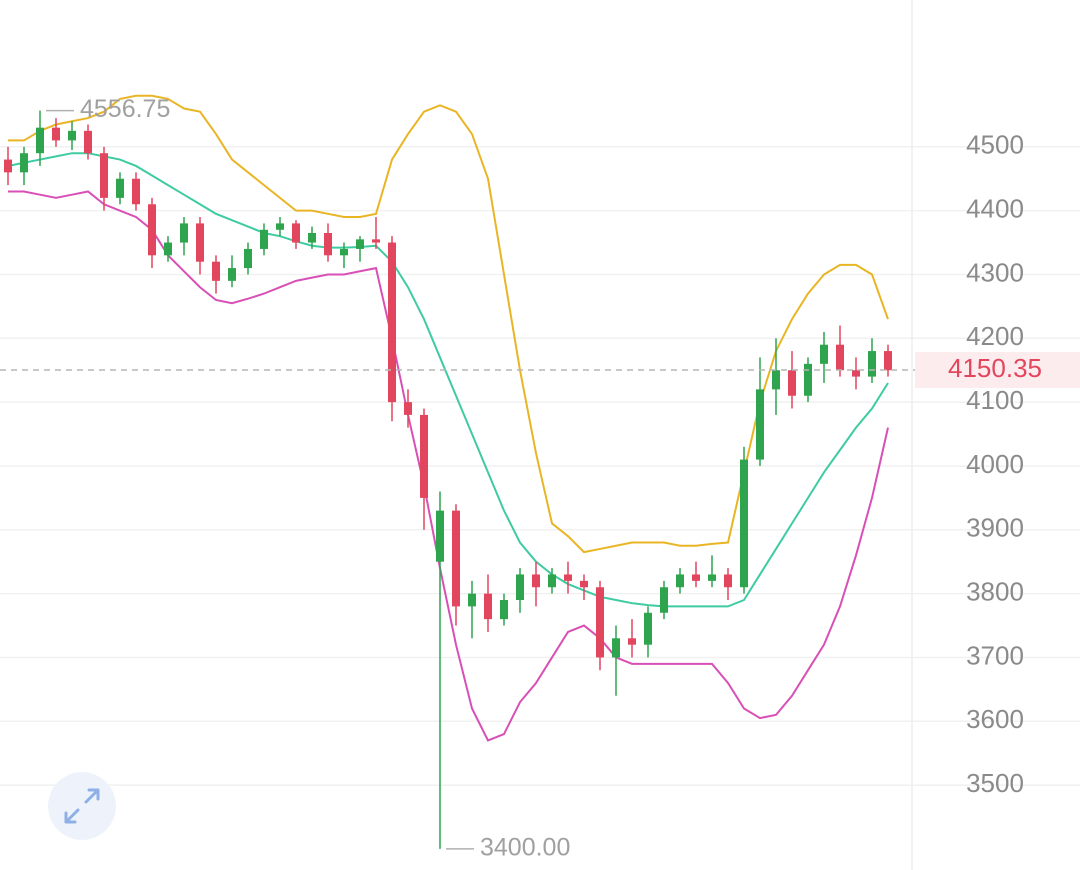 The image size is (1080, 870). I want to click on y-tick-label: 4500, so click(995, 145).